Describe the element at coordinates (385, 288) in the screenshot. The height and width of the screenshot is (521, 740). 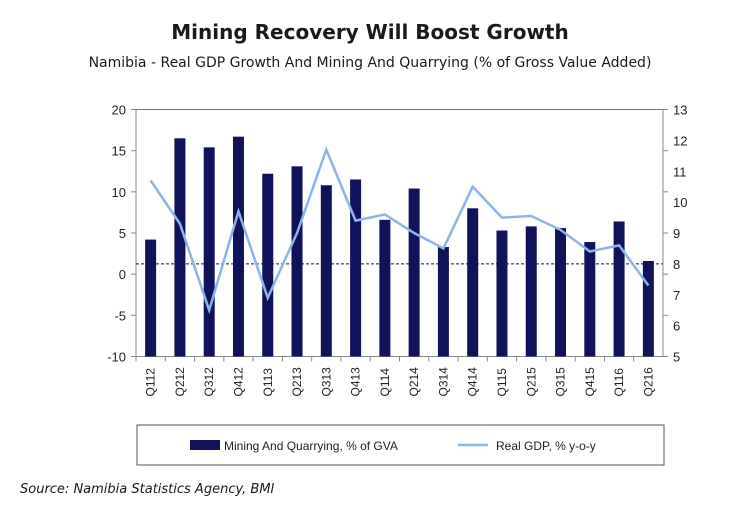
I see `bar-Q114` at that location.